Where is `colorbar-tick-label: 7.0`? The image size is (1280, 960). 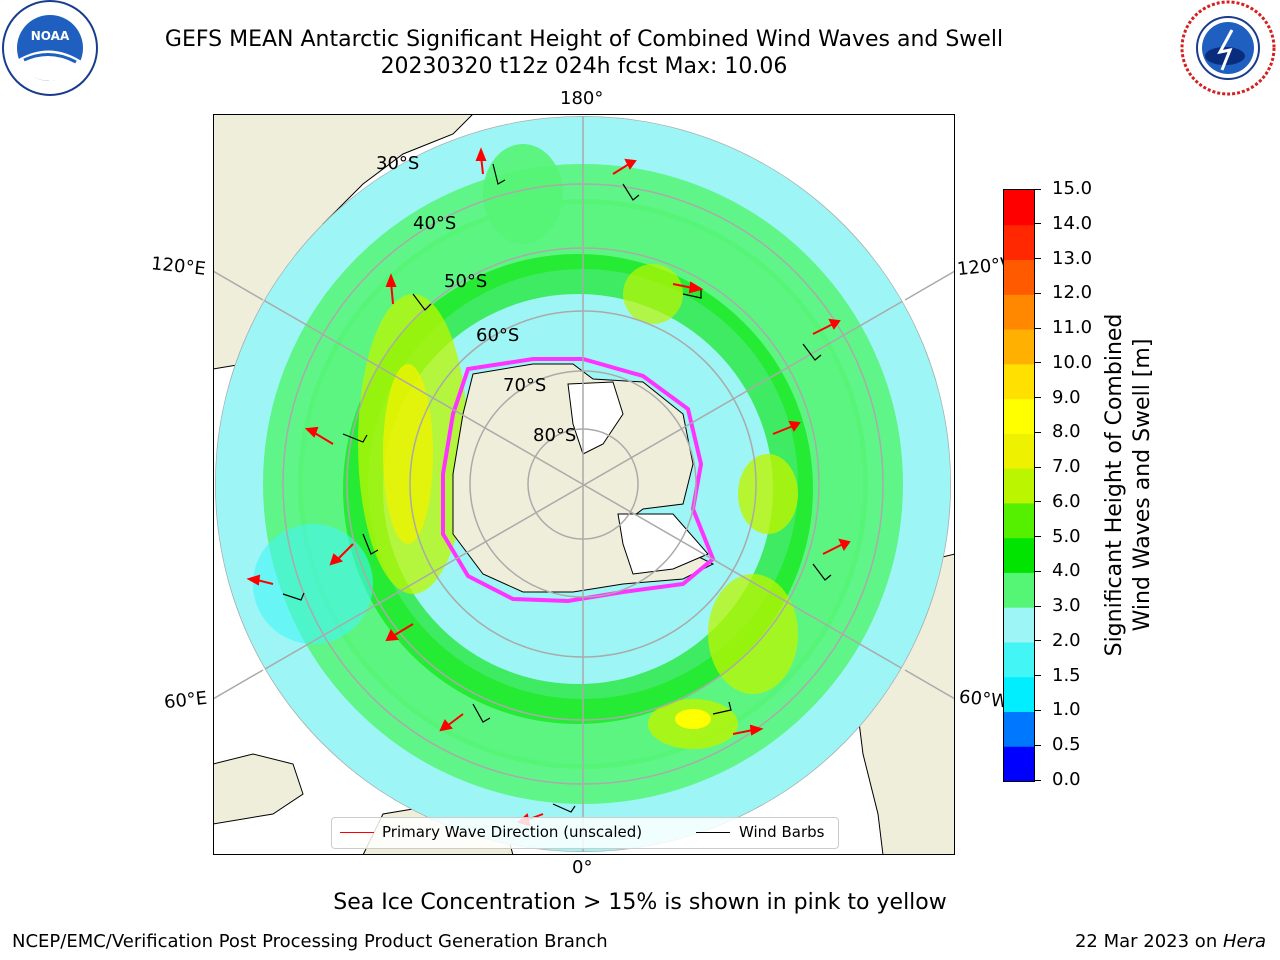 colorbar-tick-label: 7.0 is located at coordinates (1066, 467).